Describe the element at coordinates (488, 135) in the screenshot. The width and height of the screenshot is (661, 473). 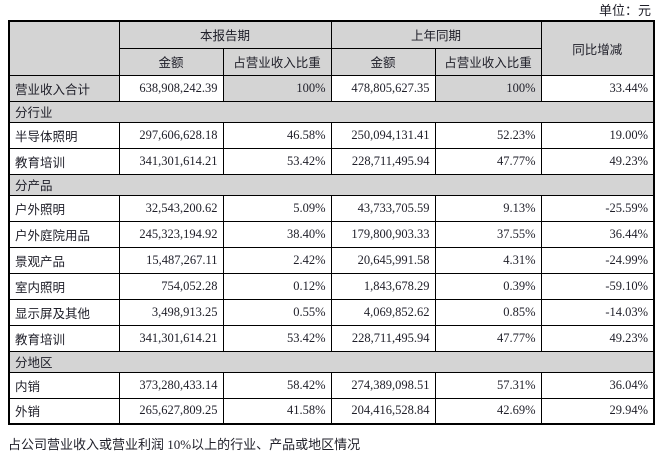
I see `cell-prior-ratio: 52.23%` at that location.